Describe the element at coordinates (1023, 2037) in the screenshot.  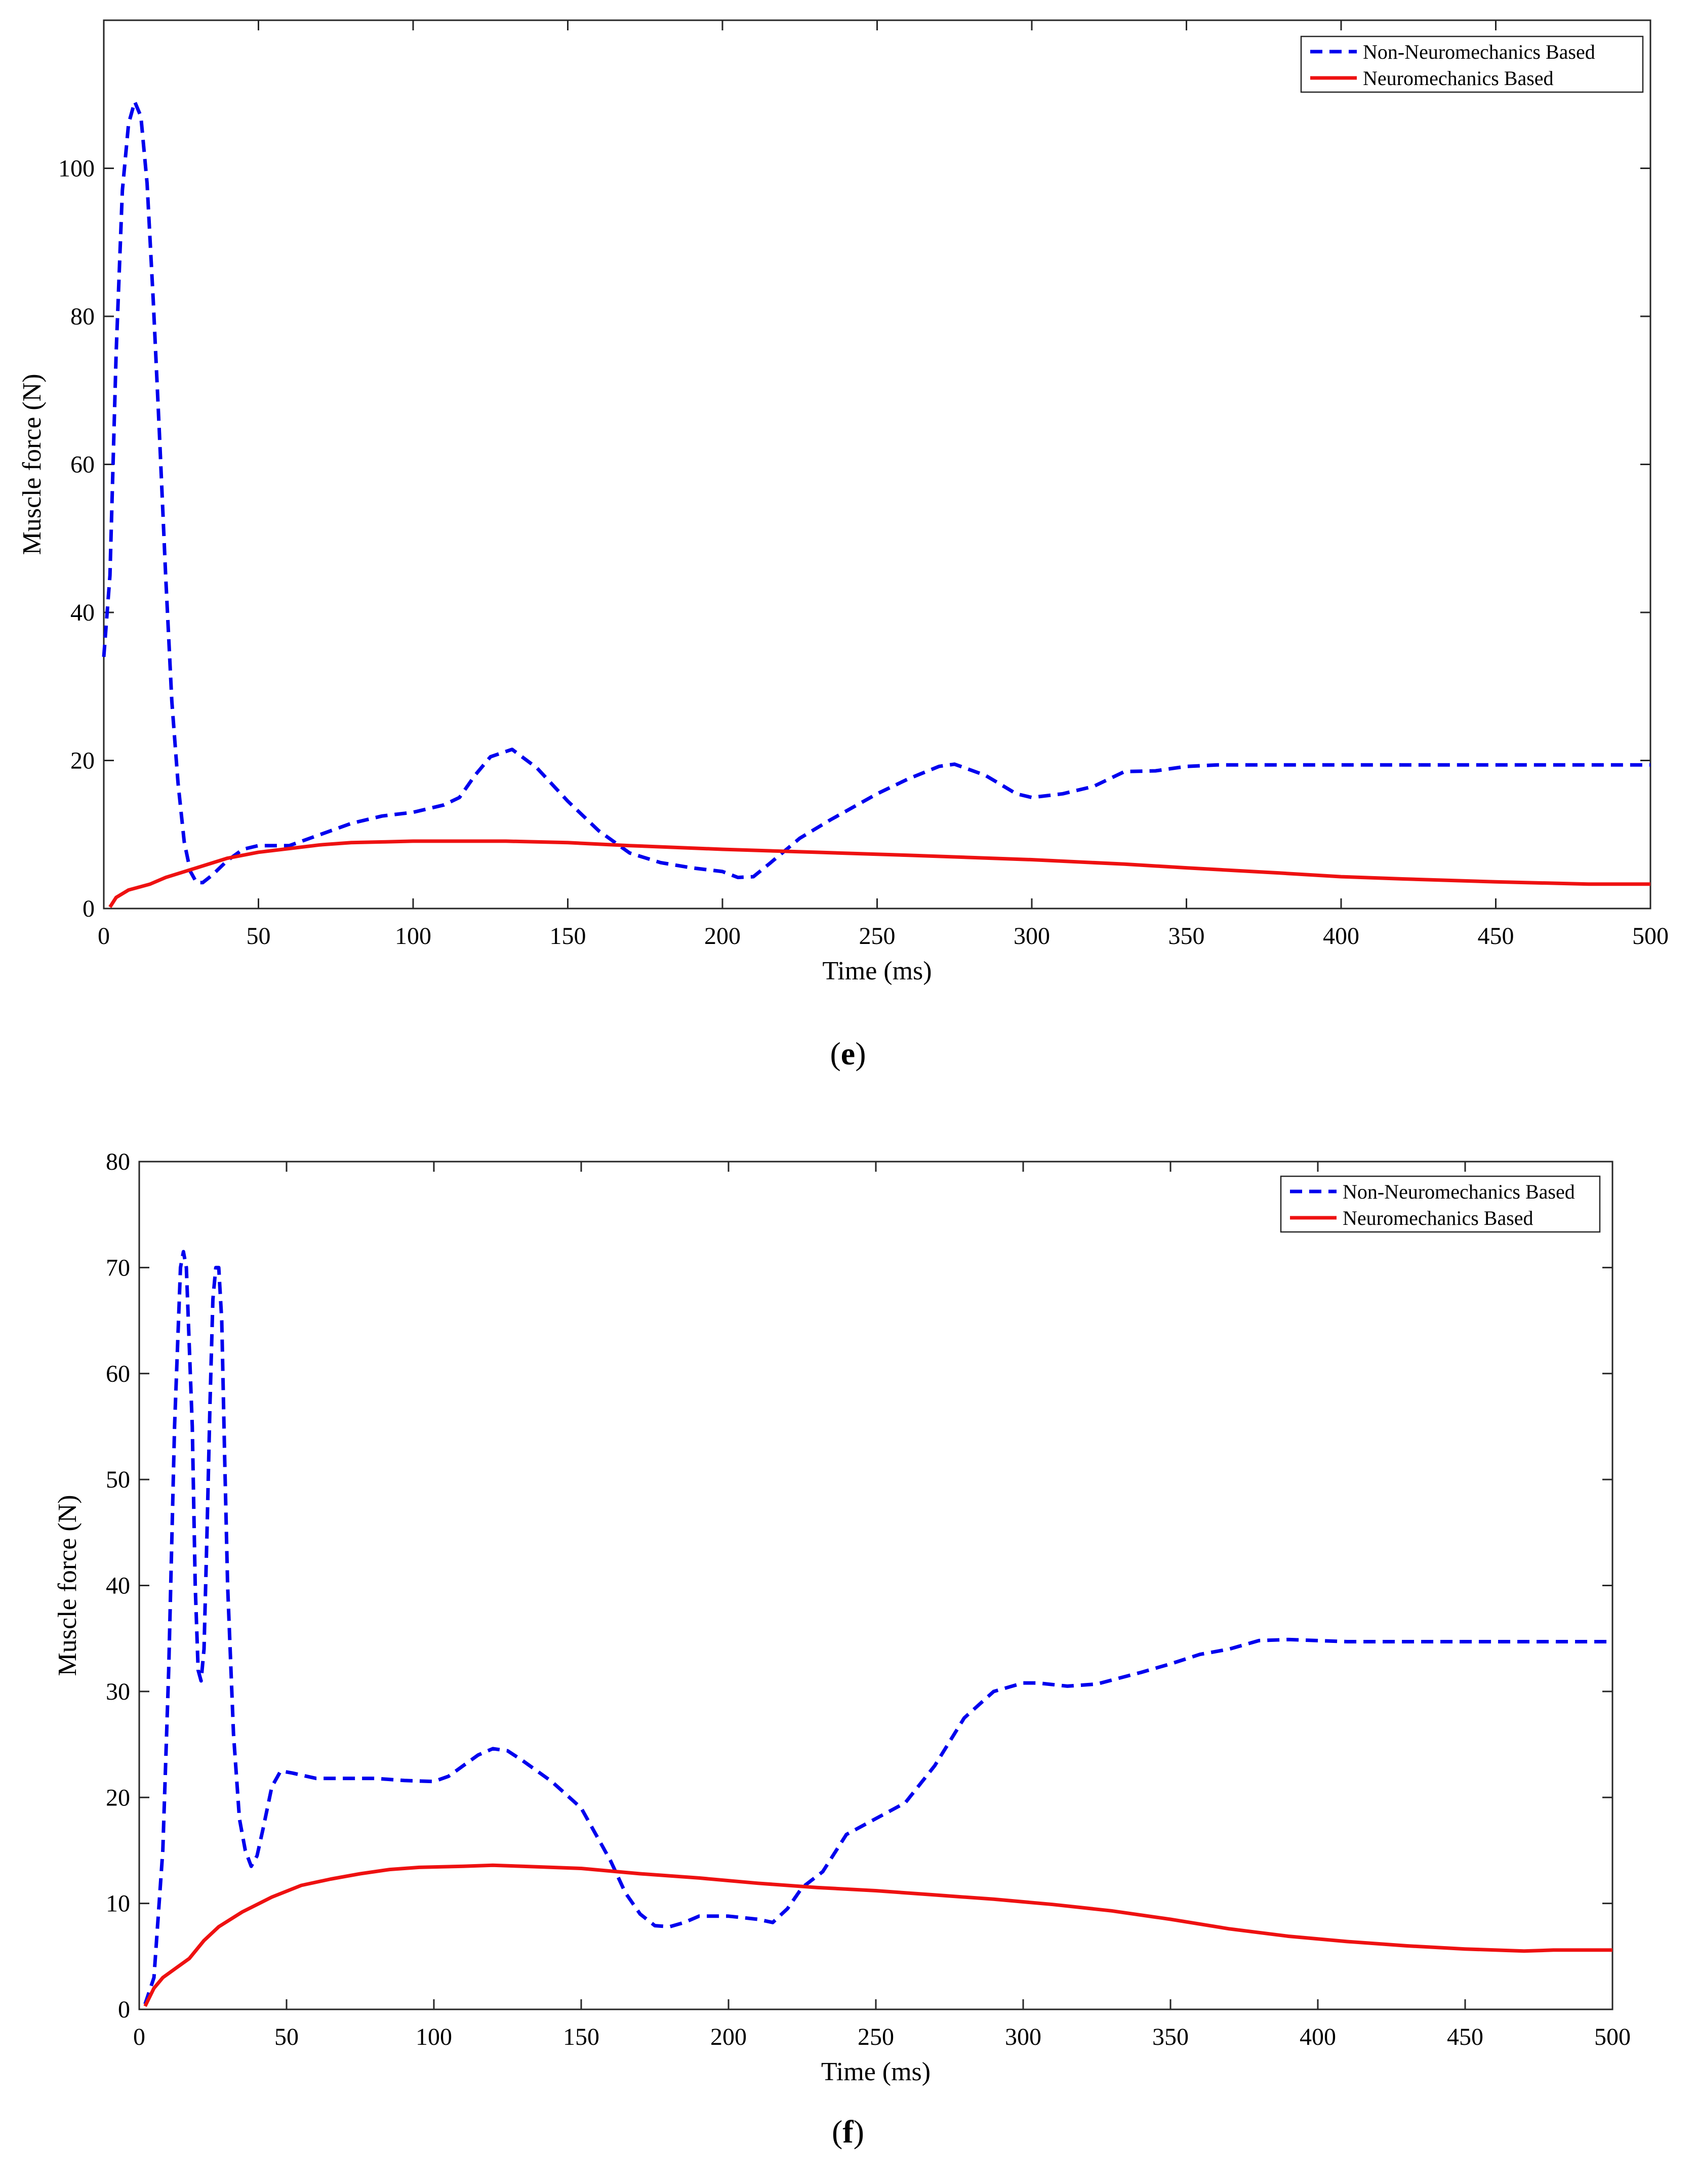
I see `x-tick-label-f-300: 300` at that location.